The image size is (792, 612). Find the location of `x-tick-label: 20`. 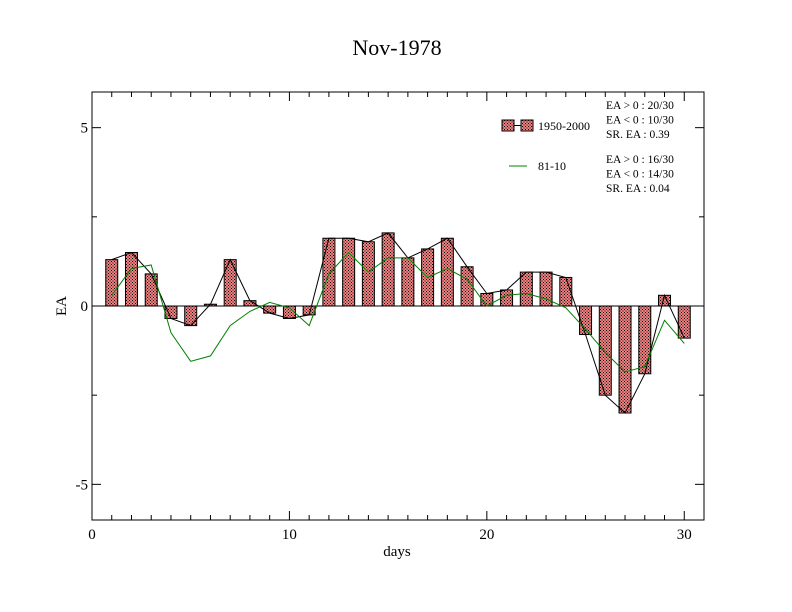

x-tick-label: 20 is located at coordinates (486, 535).